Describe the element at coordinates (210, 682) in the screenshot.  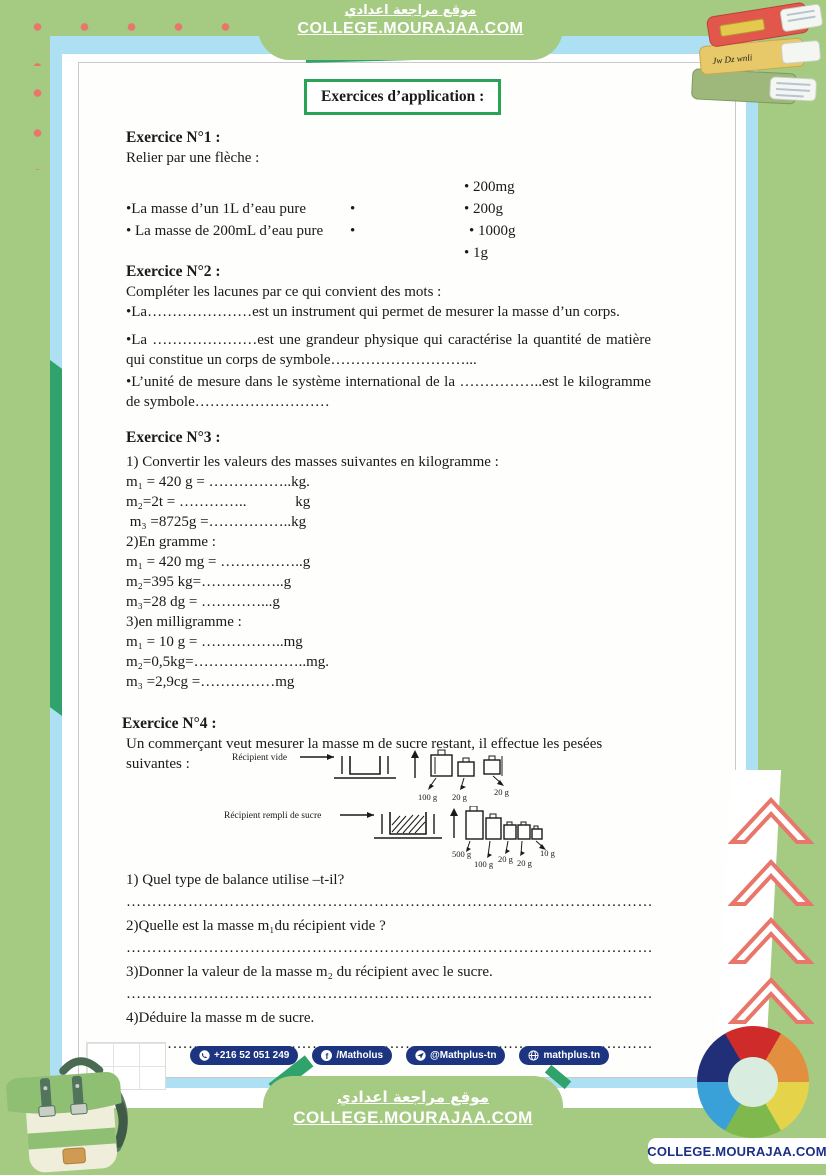
I see `ex3-line: m₃ =2,9cg =……………mg` at that location.